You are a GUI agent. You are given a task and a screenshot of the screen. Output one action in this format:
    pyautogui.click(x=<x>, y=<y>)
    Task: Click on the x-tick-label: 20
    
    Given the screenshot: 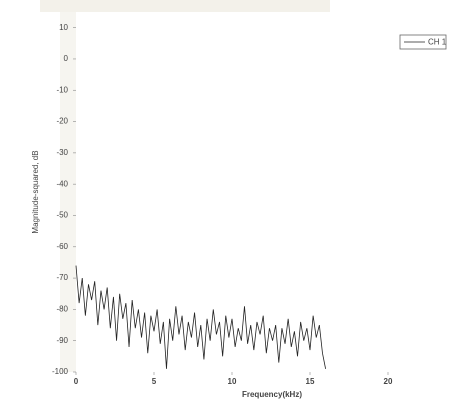 What is the action you would take?
    pyautogui.click(x=388, y=381)
    